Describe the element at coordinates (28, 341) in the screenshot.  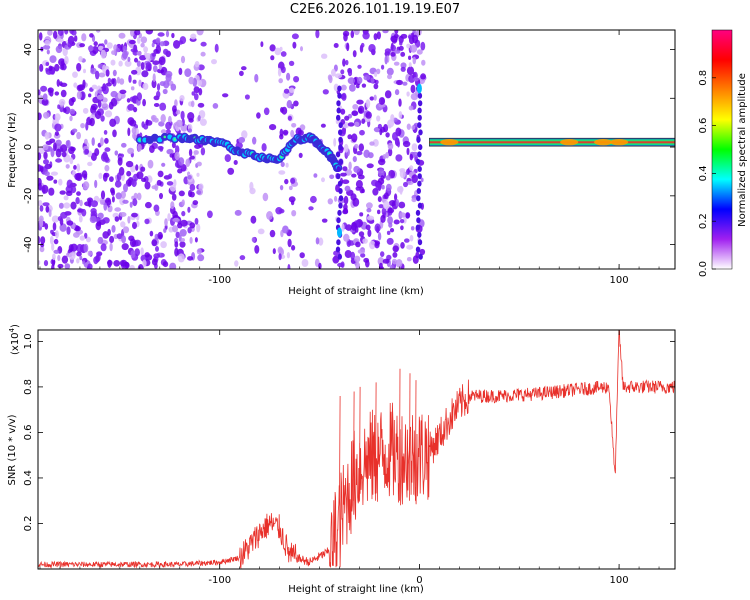
I see `y-tick-label: 1.0` at that location.